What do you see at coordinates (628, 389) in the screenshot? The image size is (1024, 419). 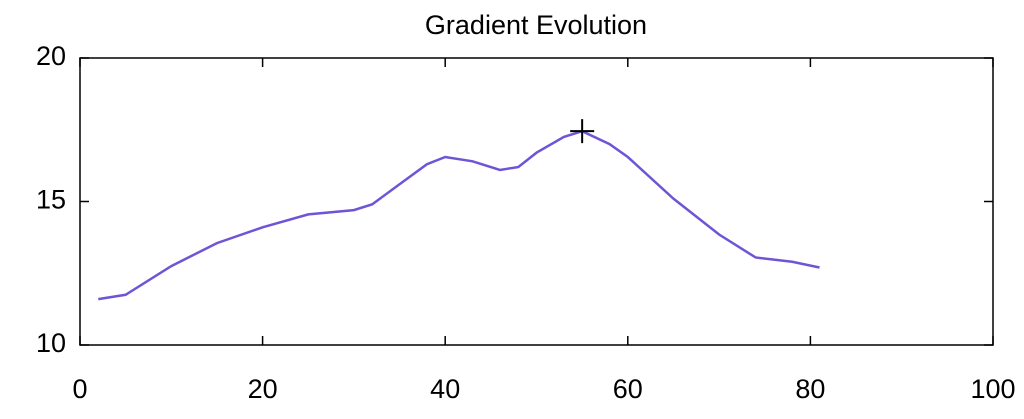 I see `x-tick-label: 60` at bounding box center [628, 389].